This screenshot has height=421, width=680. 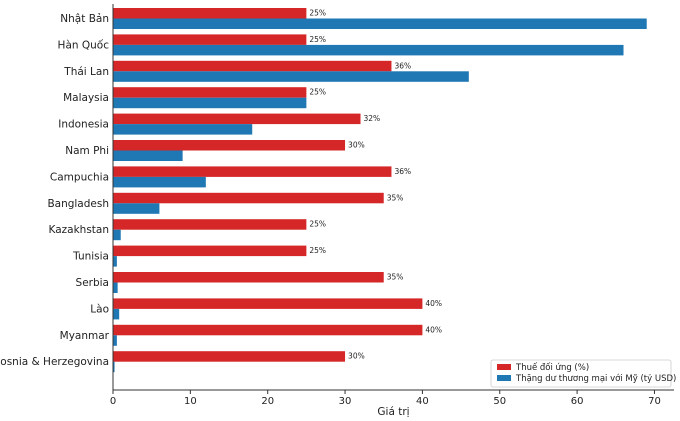 What do you see at coordinates (577, 401) in the screenshot?
I see `x-tick-label: 60` at bounding box center [577, 401].